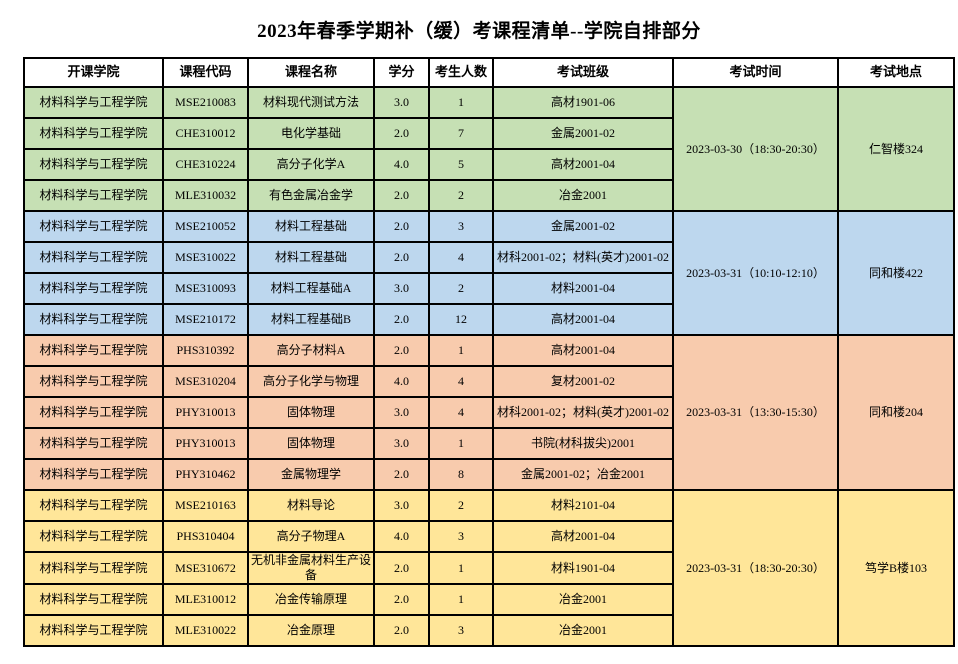 The height and width of the screenshot is (664, 958). I want to click on cell-course-name: 冶金传输原理, so click(311, 599).